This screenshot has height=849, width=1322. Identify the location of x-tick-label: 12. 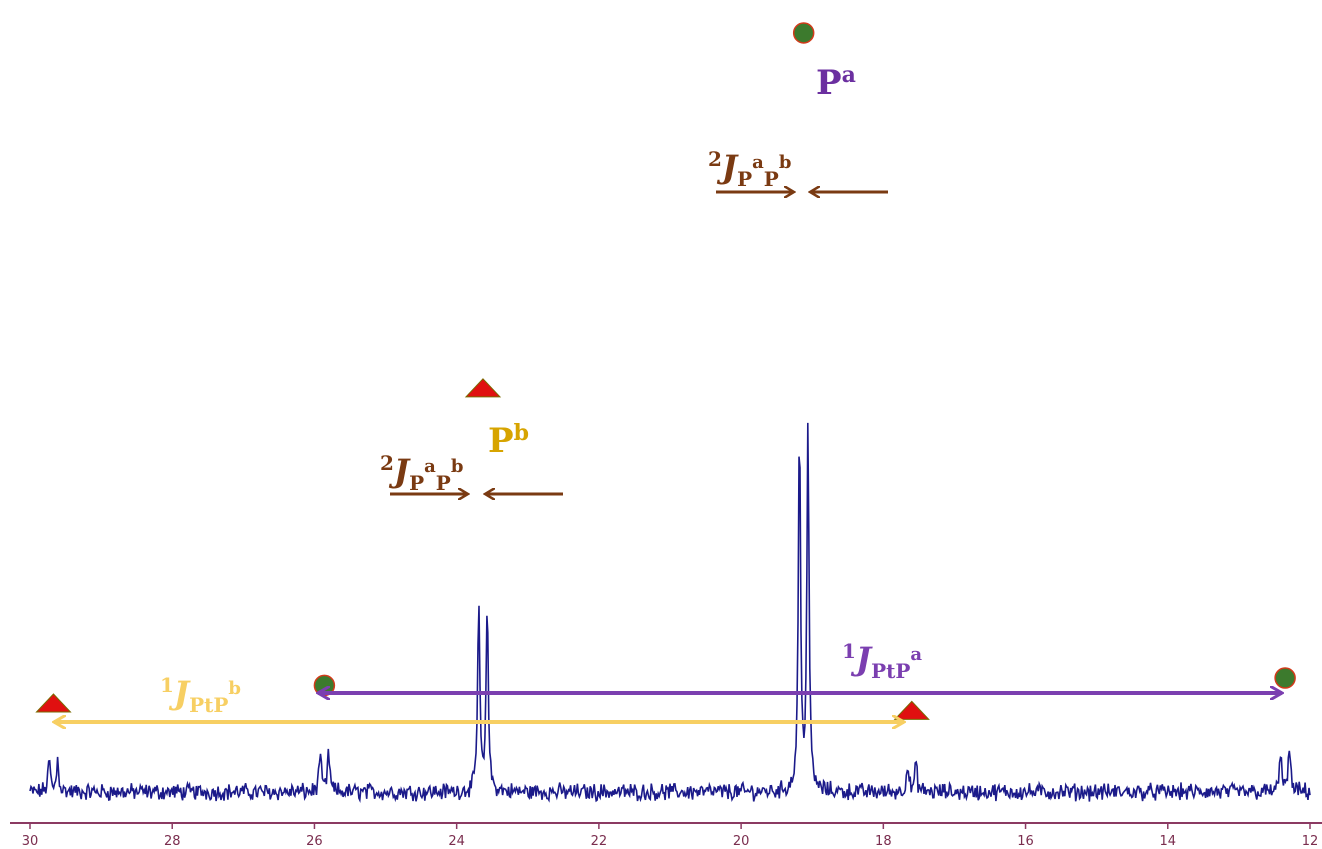
(1310, 841).